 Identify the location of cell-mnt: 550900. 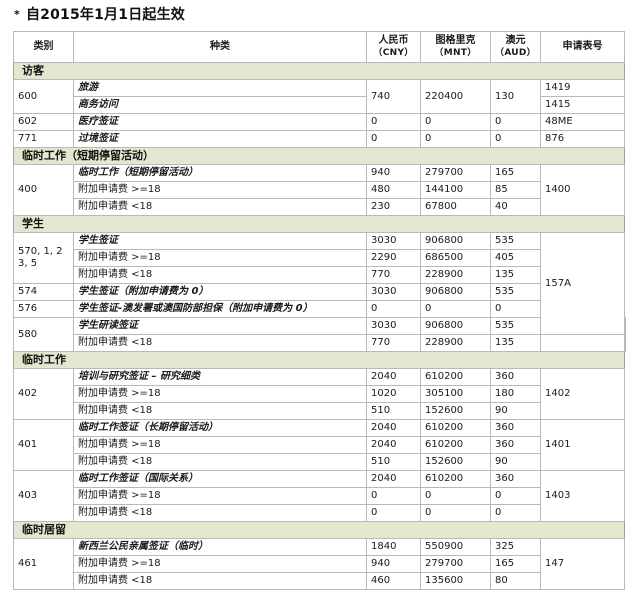
(455, 547).